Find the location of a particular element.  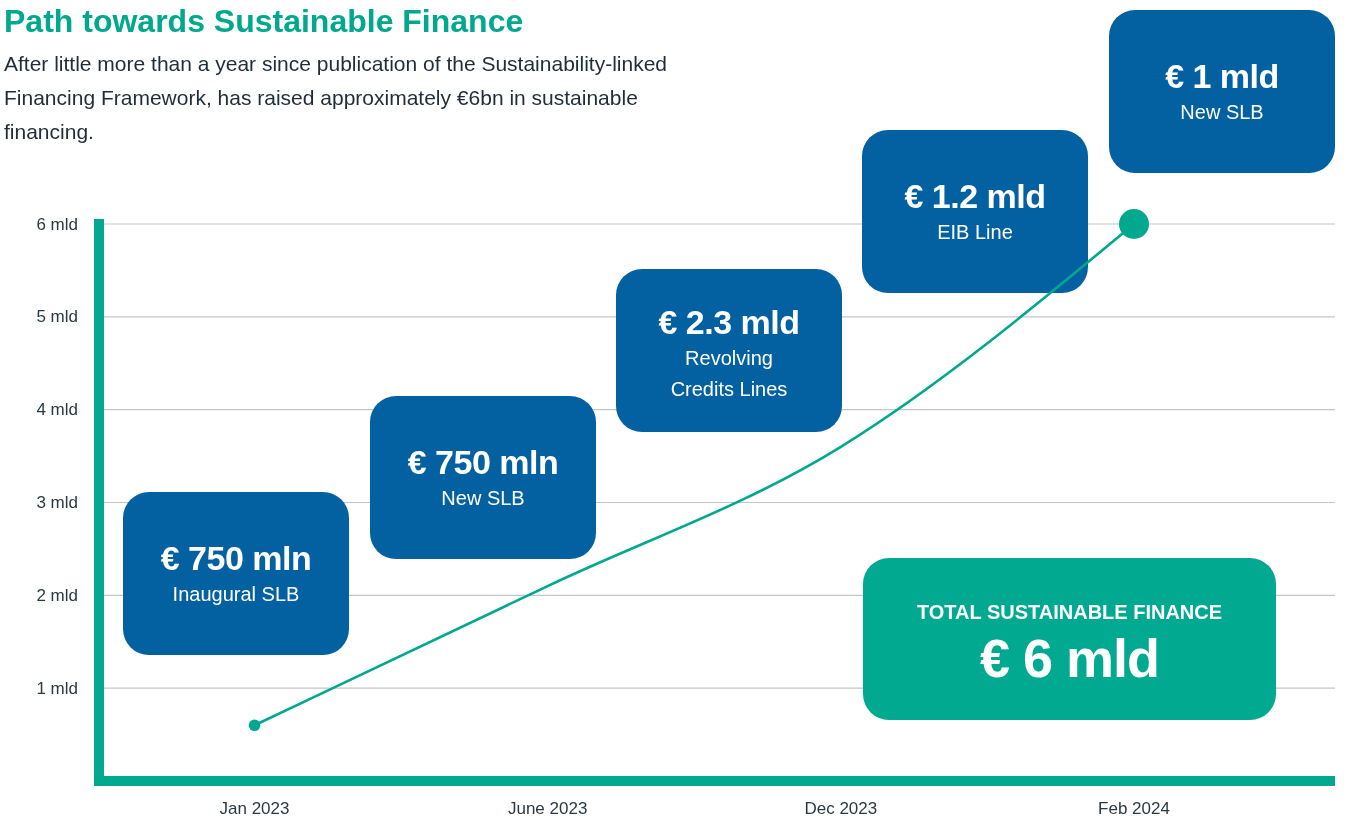

annotation: € 1.2 mld EIB Line is located at coordinates (975, 210).